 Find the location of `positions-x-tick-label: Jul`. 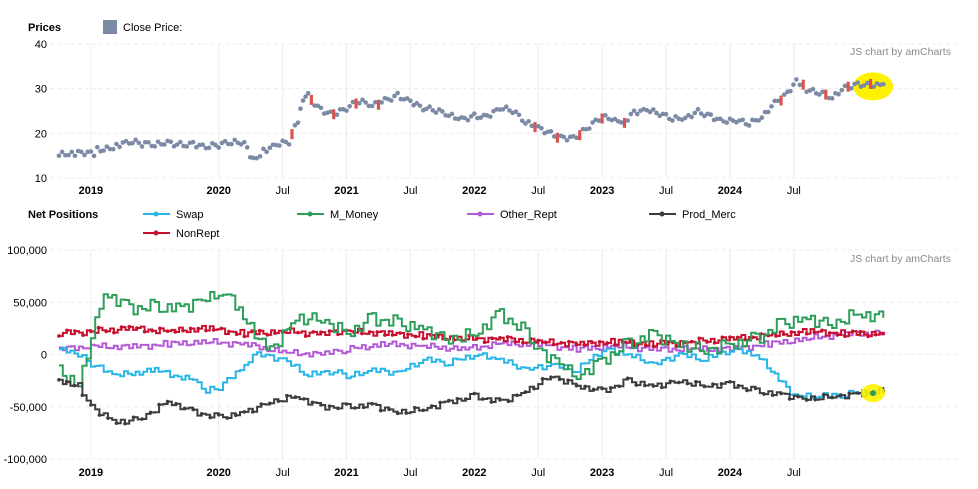

positions-x-tick-label: Jul is located at coordinates (794, 473).